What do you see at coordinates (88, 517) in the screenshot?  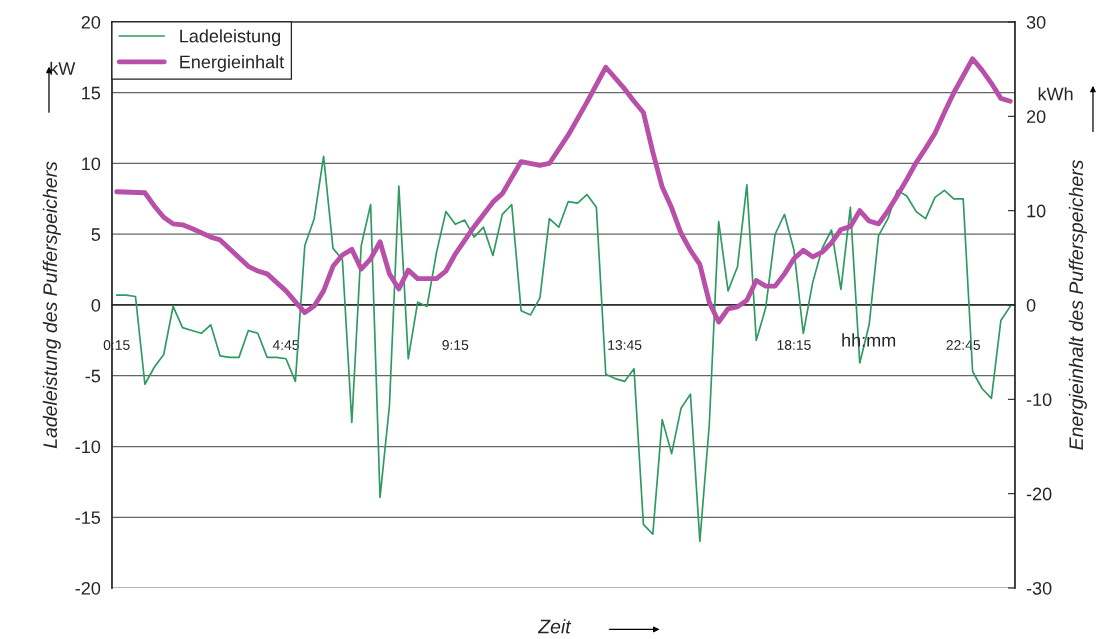 I see `y-tick-label: -15` at bounding box center [88, 517].